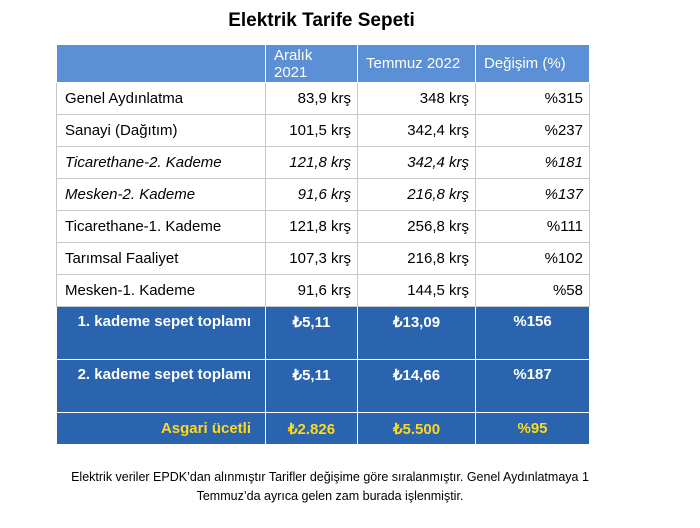 The width and height of the screenshot is (700, 528). Describe the element at coordinates (416, 333) in the screenshot. I see `summary-jul: ₺13,09` at that location.